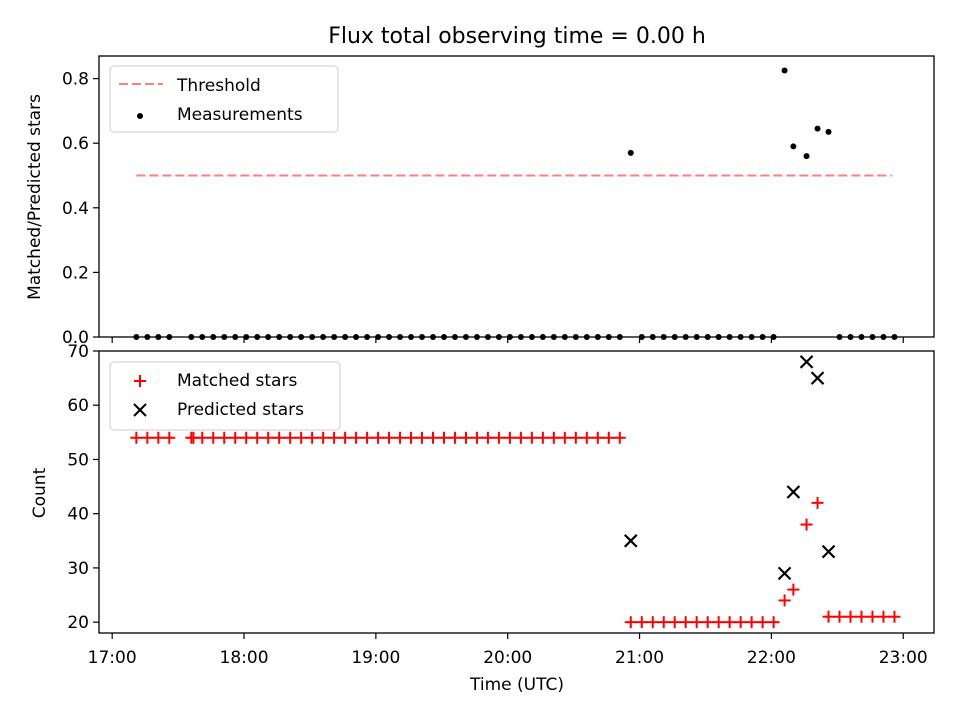  What do you see at coordinates (237, 381) in the screenshot?
I see `matched-legend-label: Matched stars` at bounding box center [237, 381].